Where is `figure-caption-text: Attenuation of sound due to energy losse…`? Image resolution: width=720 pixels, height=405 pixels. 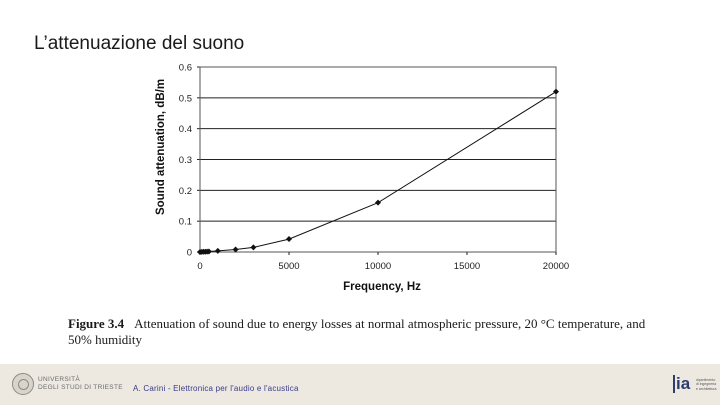 figure-caption-text: Attenuation of sound due to energy losse… is located at coordinates (357, 331).